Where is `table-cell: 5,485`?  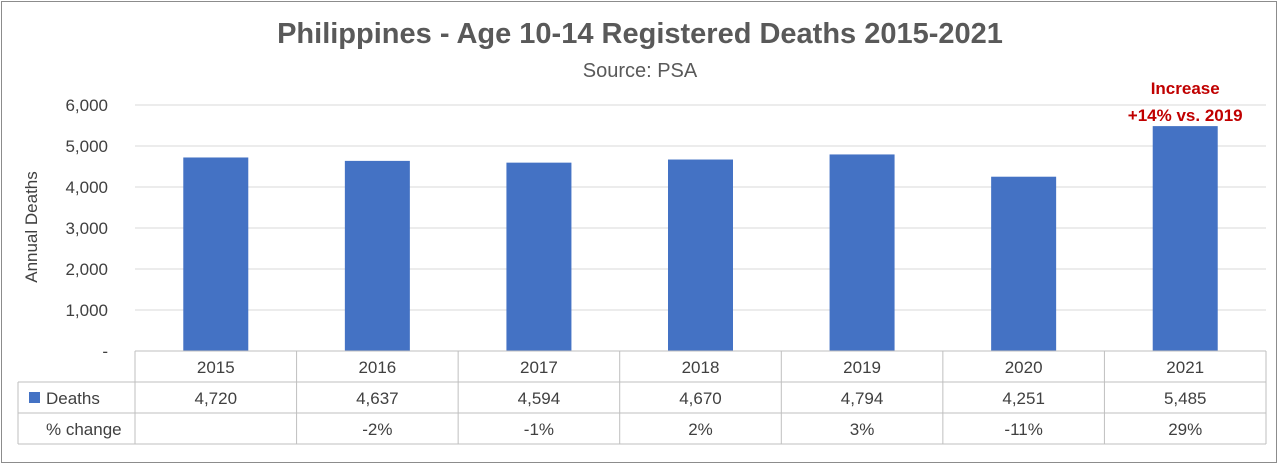
table-cell: 5,485 is located at coordinates (1185, 398).